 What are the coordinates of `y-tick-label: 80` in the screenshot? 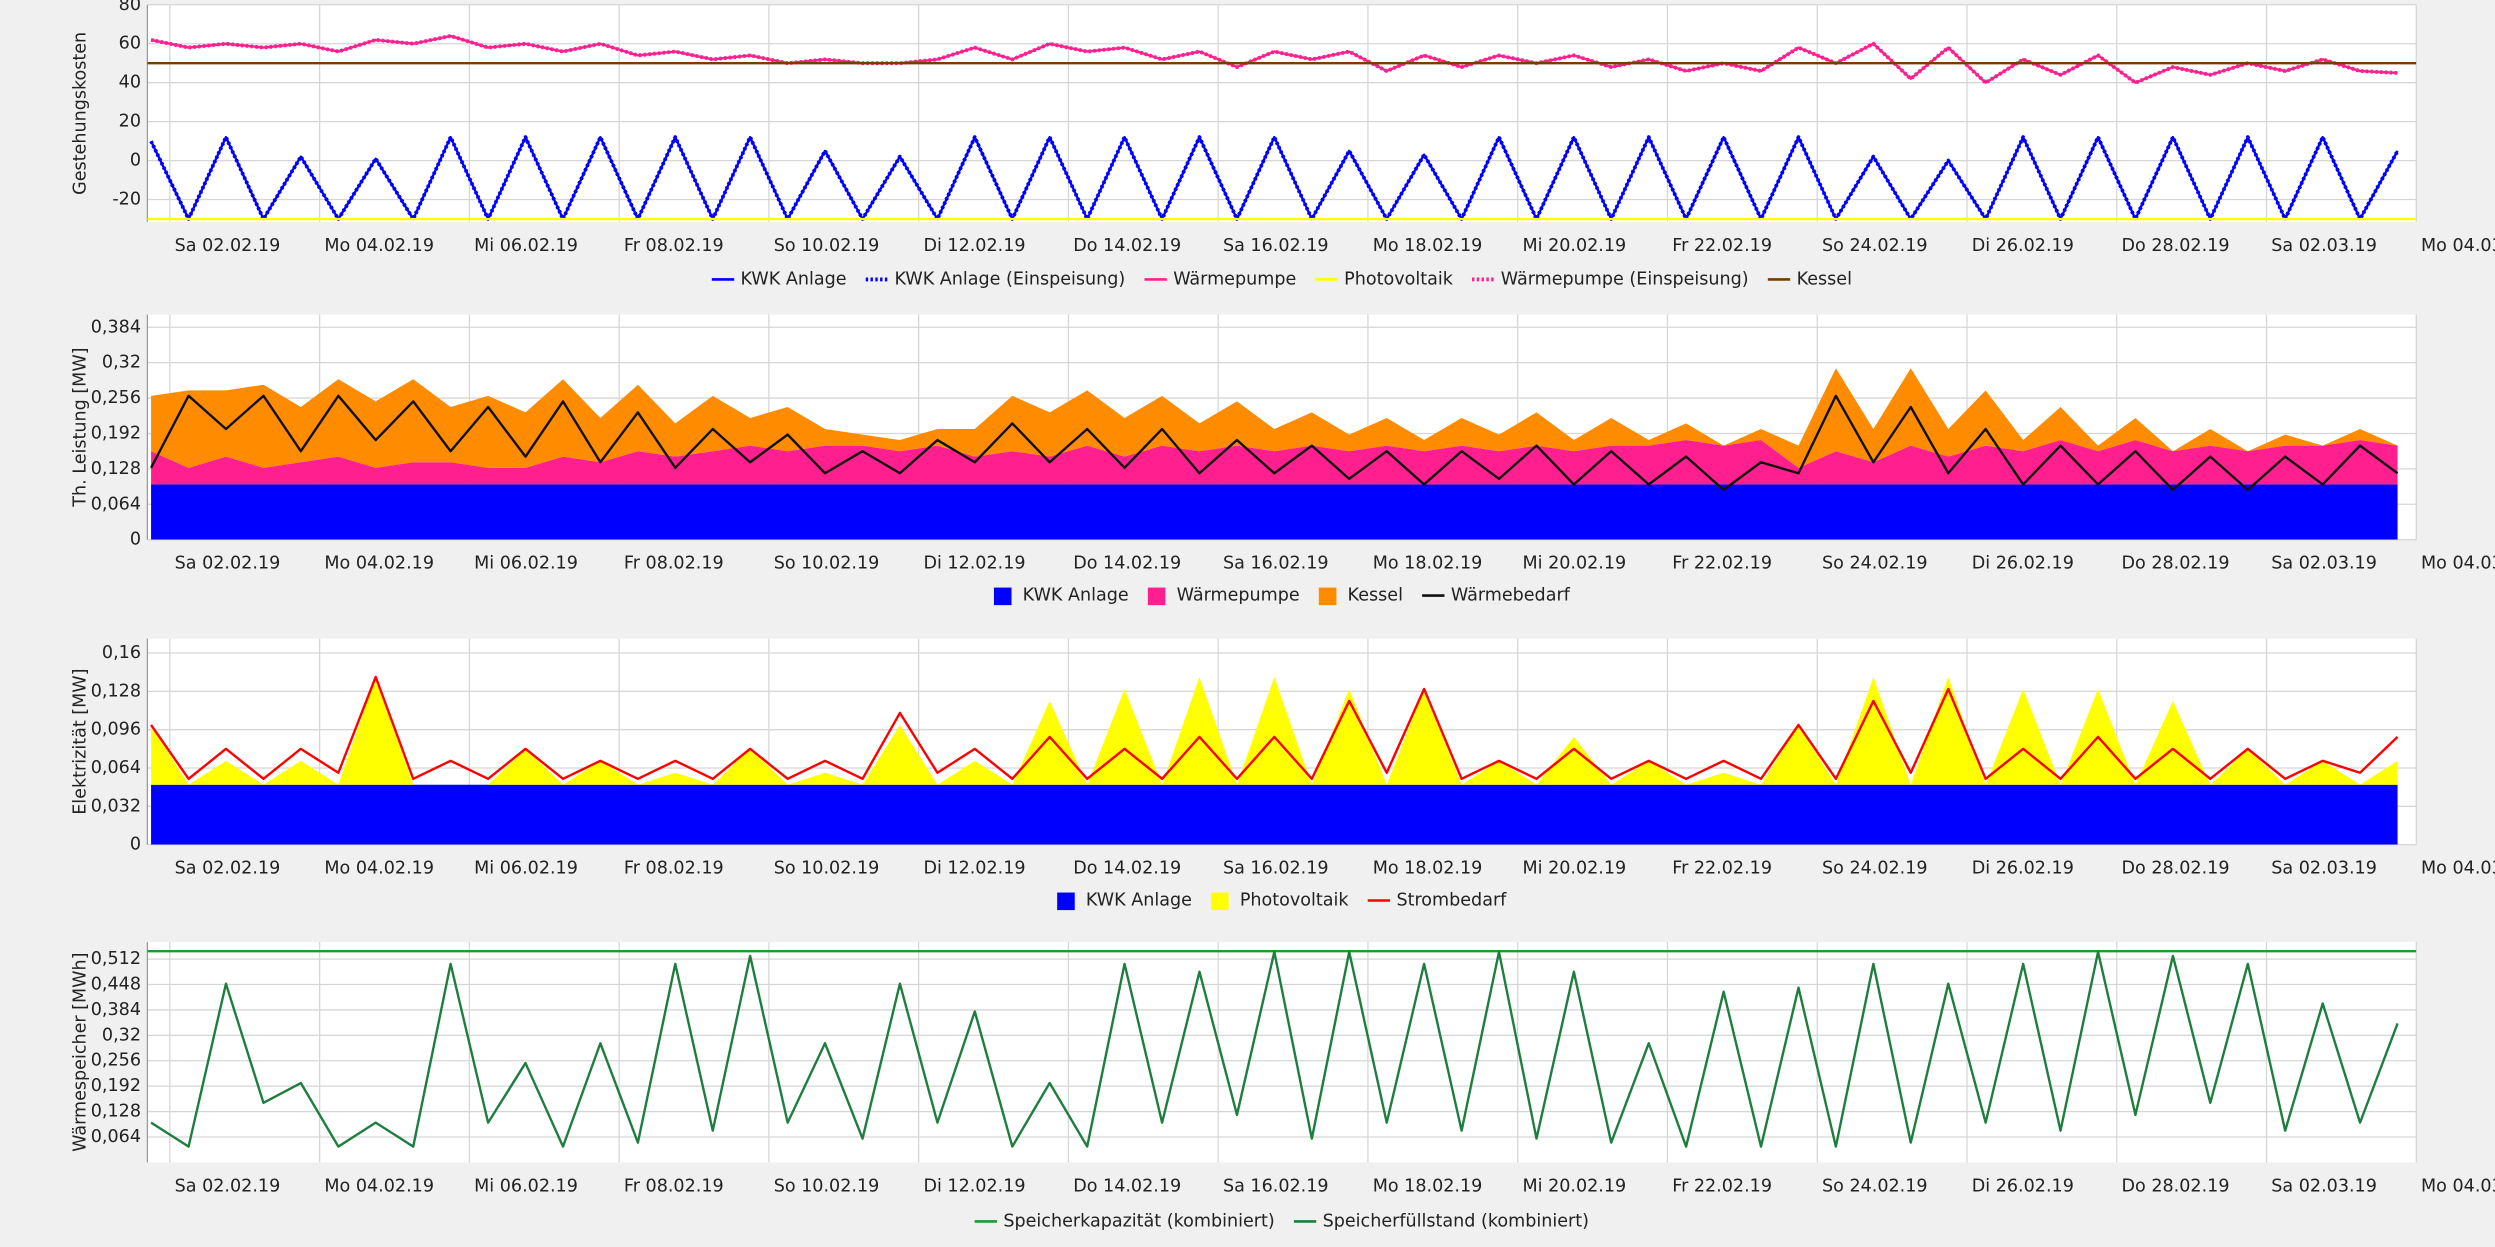 It's located at (130, 7).